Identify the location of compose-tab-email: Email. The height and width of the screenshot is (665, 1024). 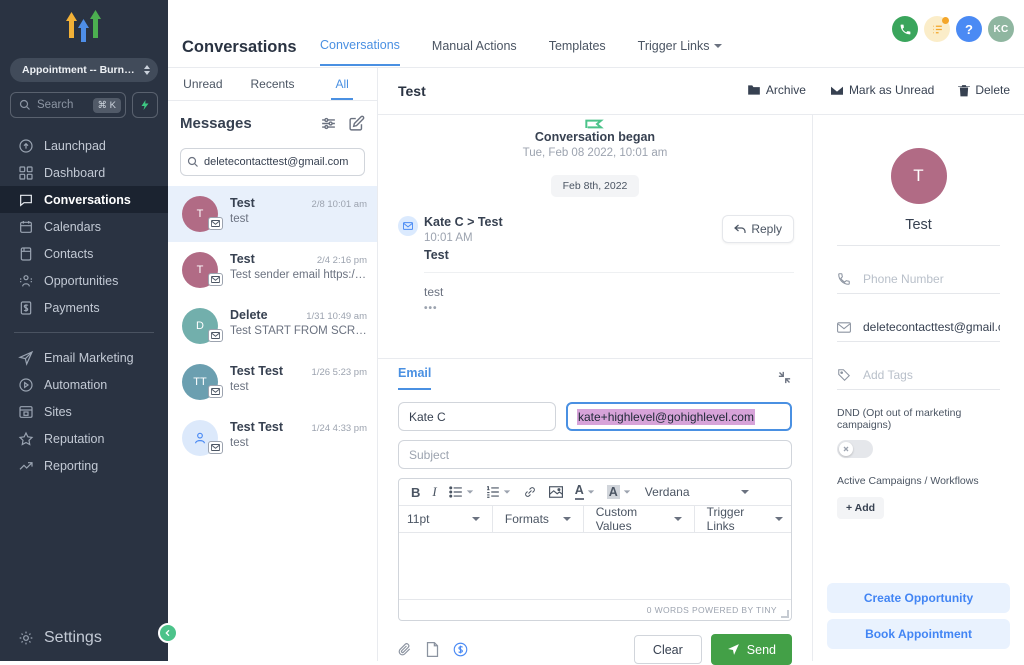
(414, 378).